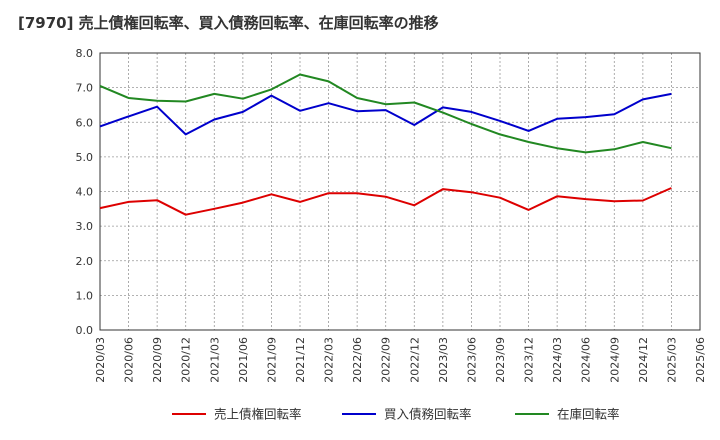  Describe the element at coordinates (186, 360) in the screenshot. I see `x-tick-label: 2020/12` at that location.